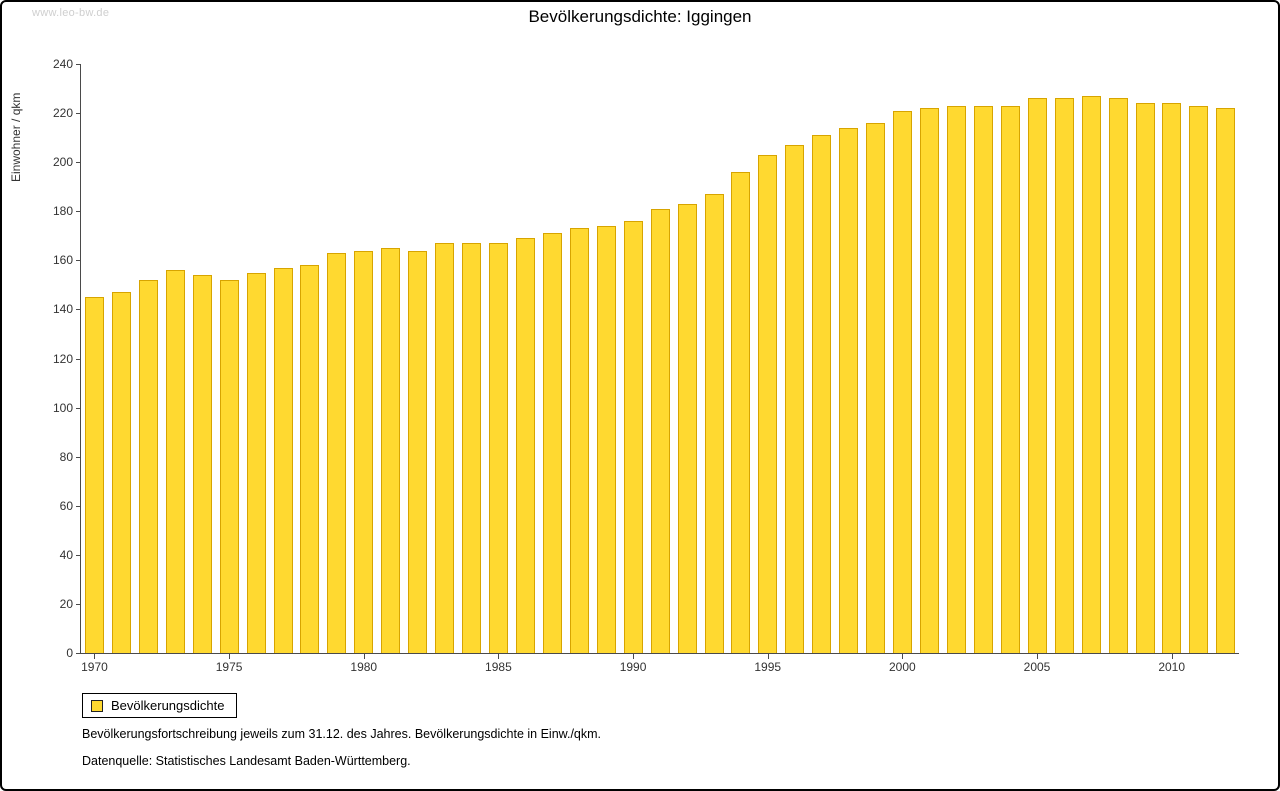 The width and height of the screenshot is (1280, 791). Describe the element at coordinates (202, 464) in the screenshot. I see `bar-1974` at that location.